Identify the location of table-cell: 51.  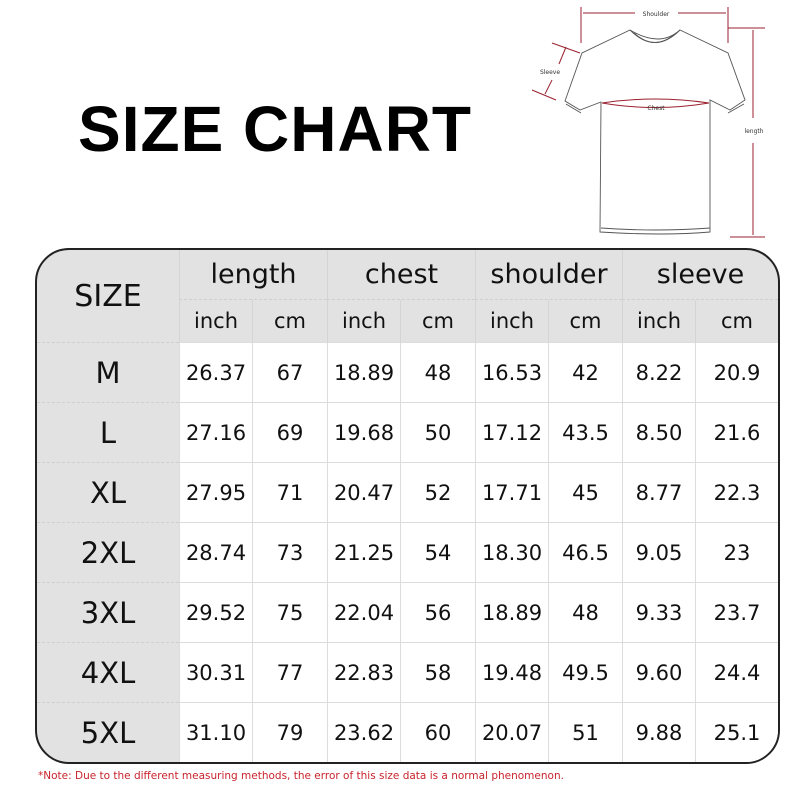
(585, 732).